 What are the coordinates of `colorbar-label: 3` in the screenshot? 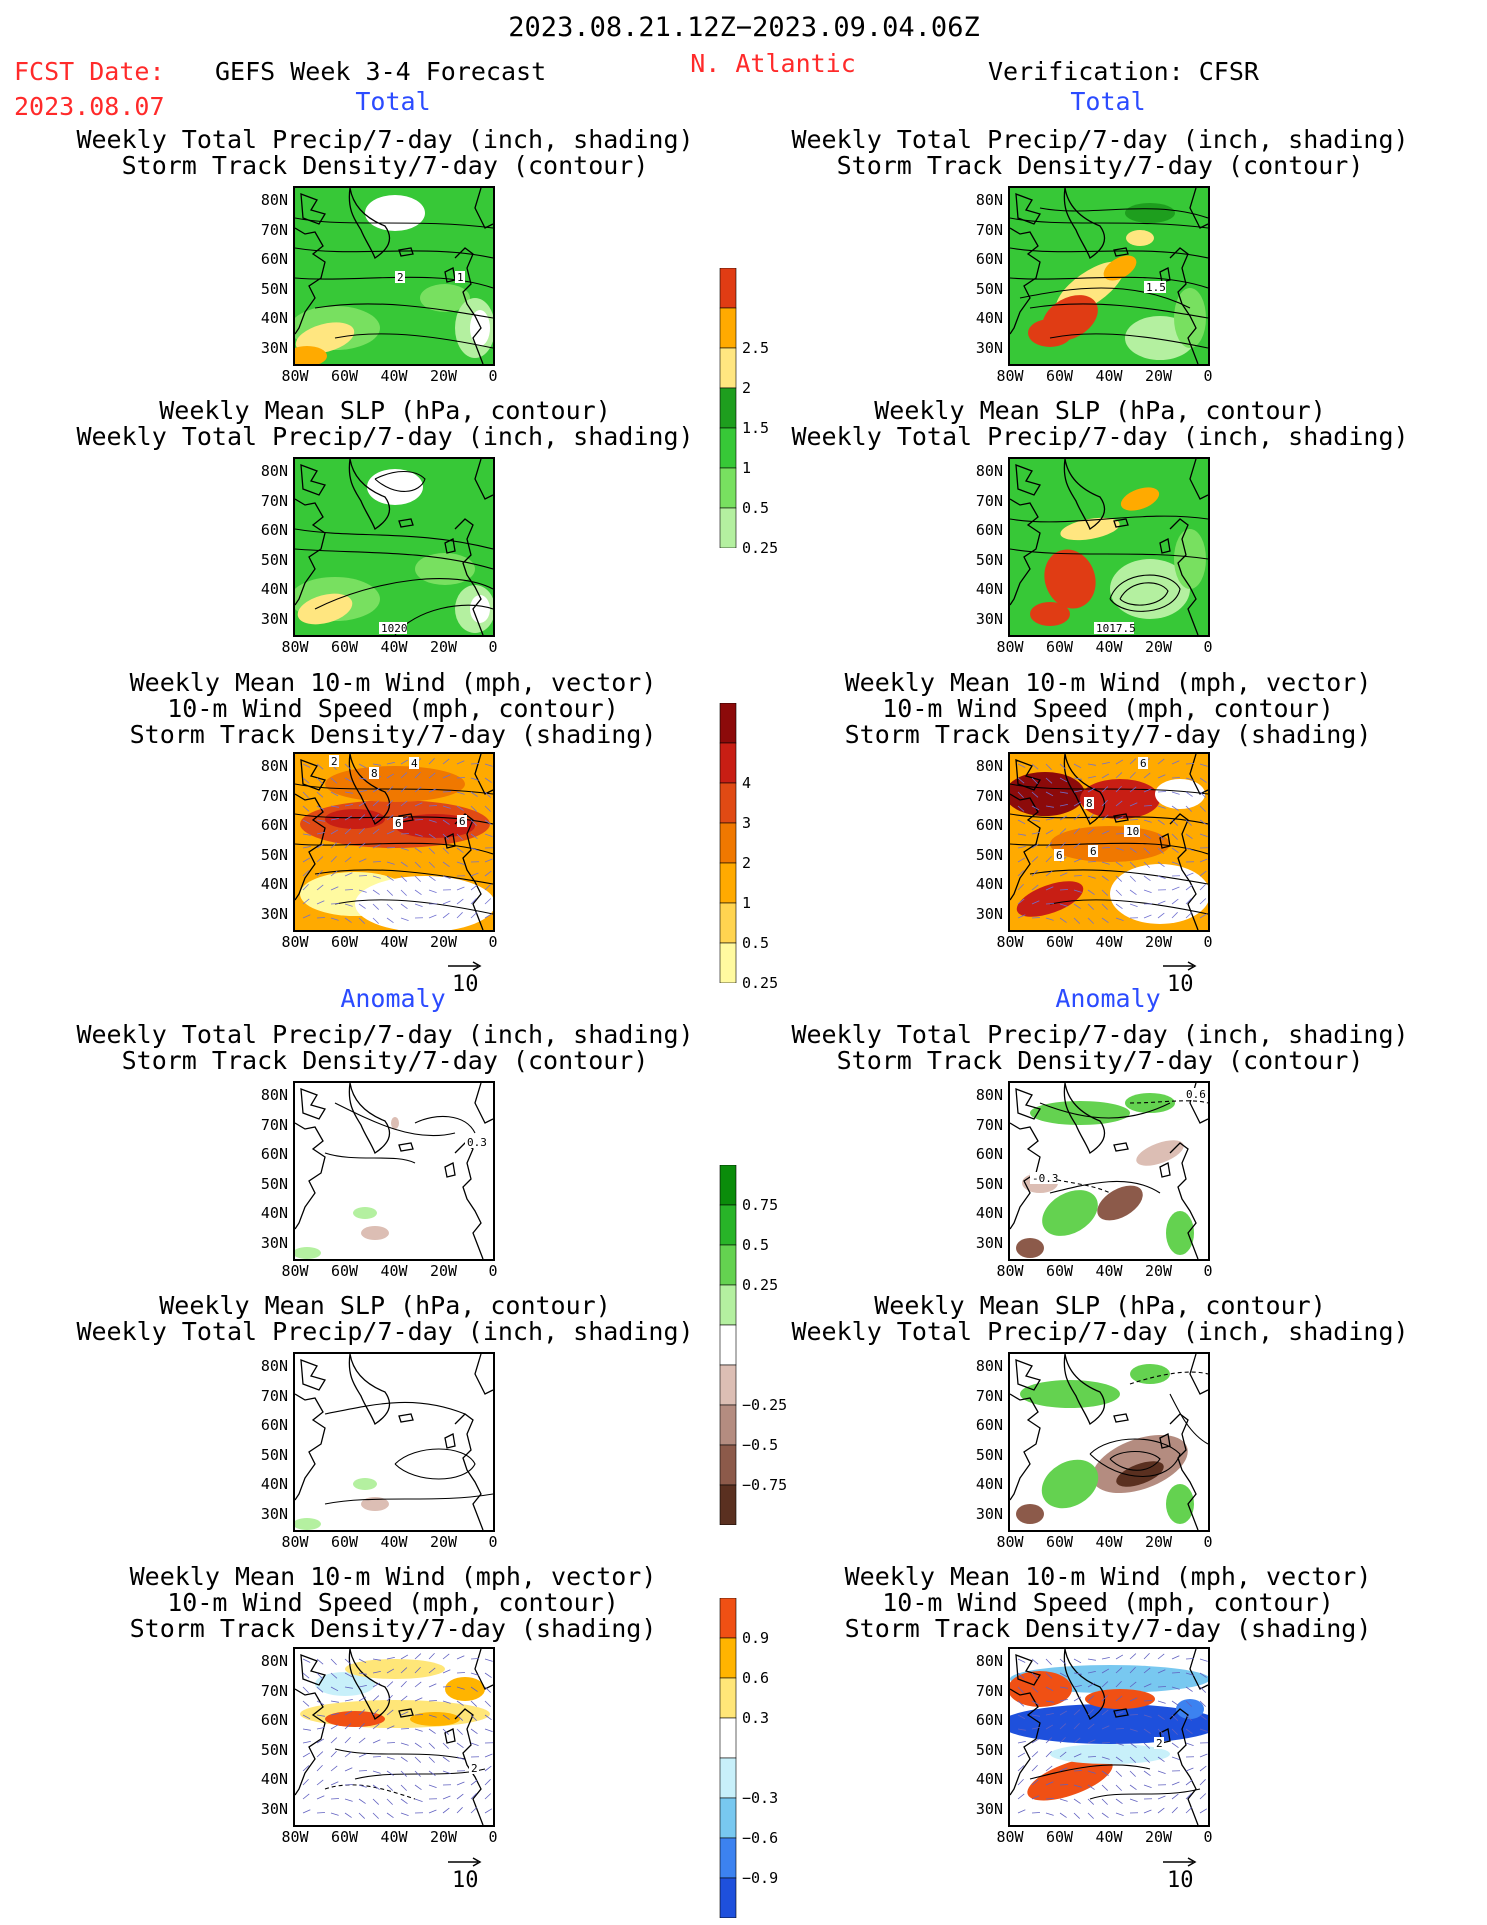 It's located at (747, 823).